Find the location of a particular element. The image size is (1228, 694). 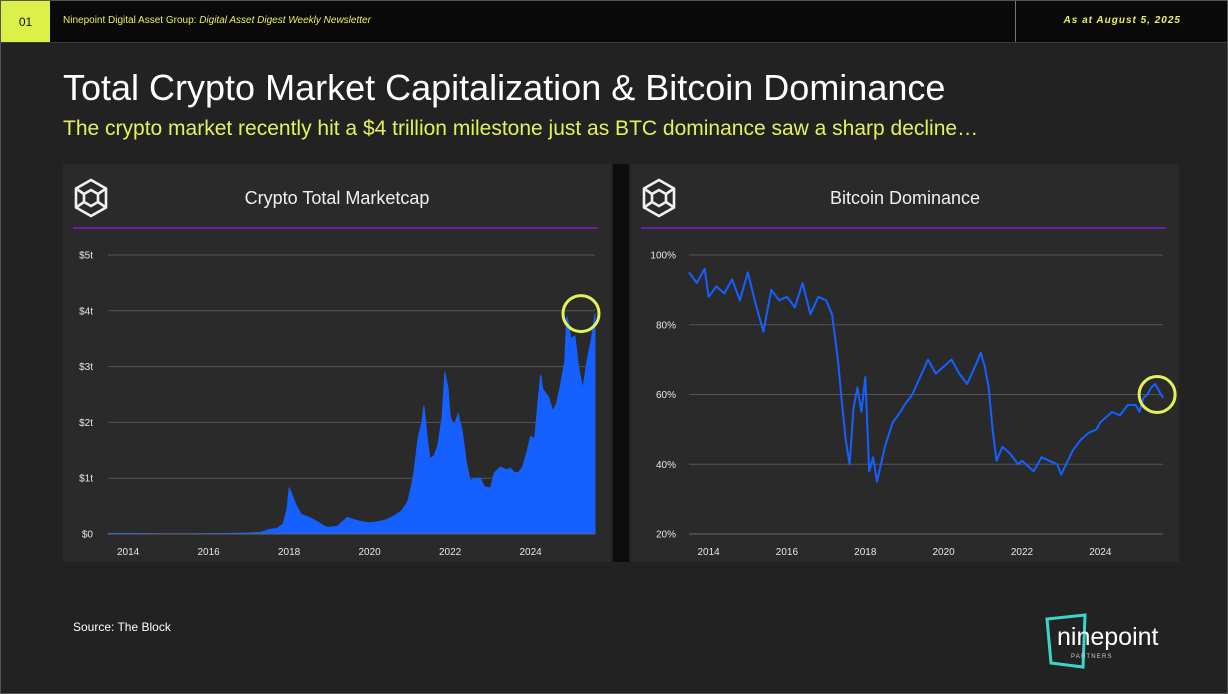

chart-title: Crypto Total Marketcap is located at coordinates (337, 198).